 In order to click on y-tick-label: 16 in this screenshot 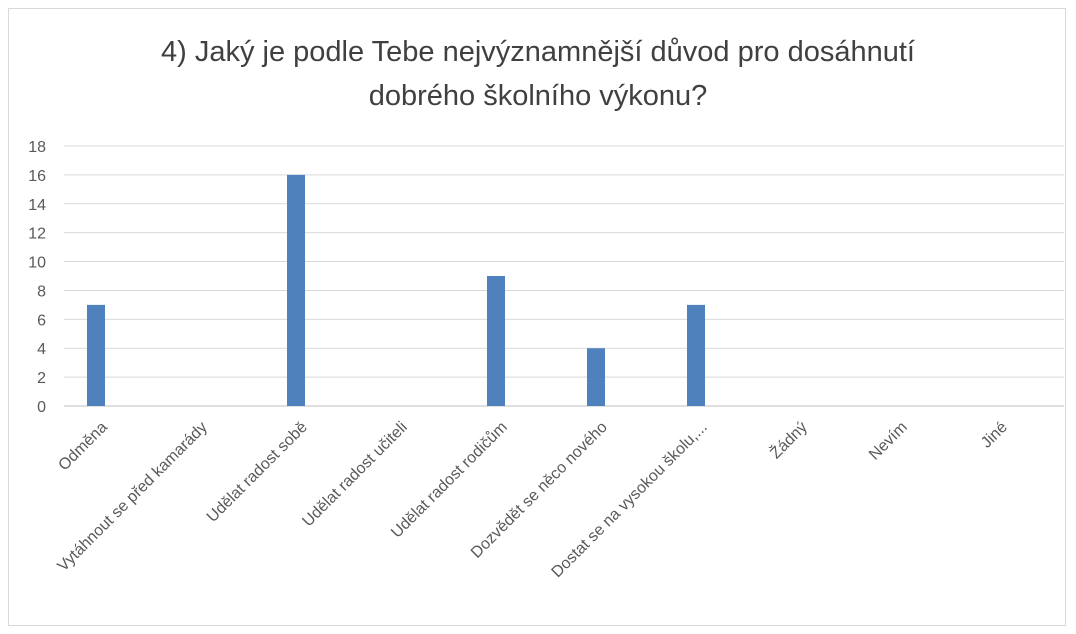, I will do `click(37, 176)`.